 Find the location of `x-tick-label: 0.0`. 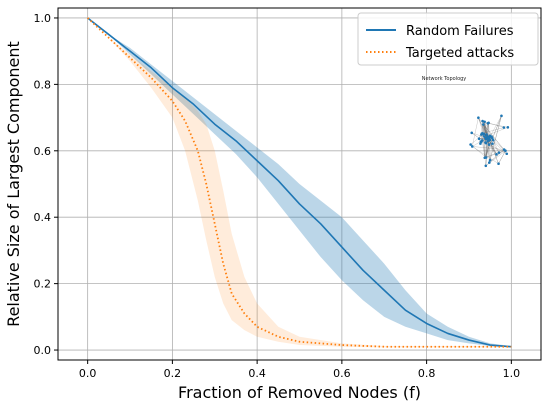

x-tick-label: 0.0 is located at coordinates (88, 373).